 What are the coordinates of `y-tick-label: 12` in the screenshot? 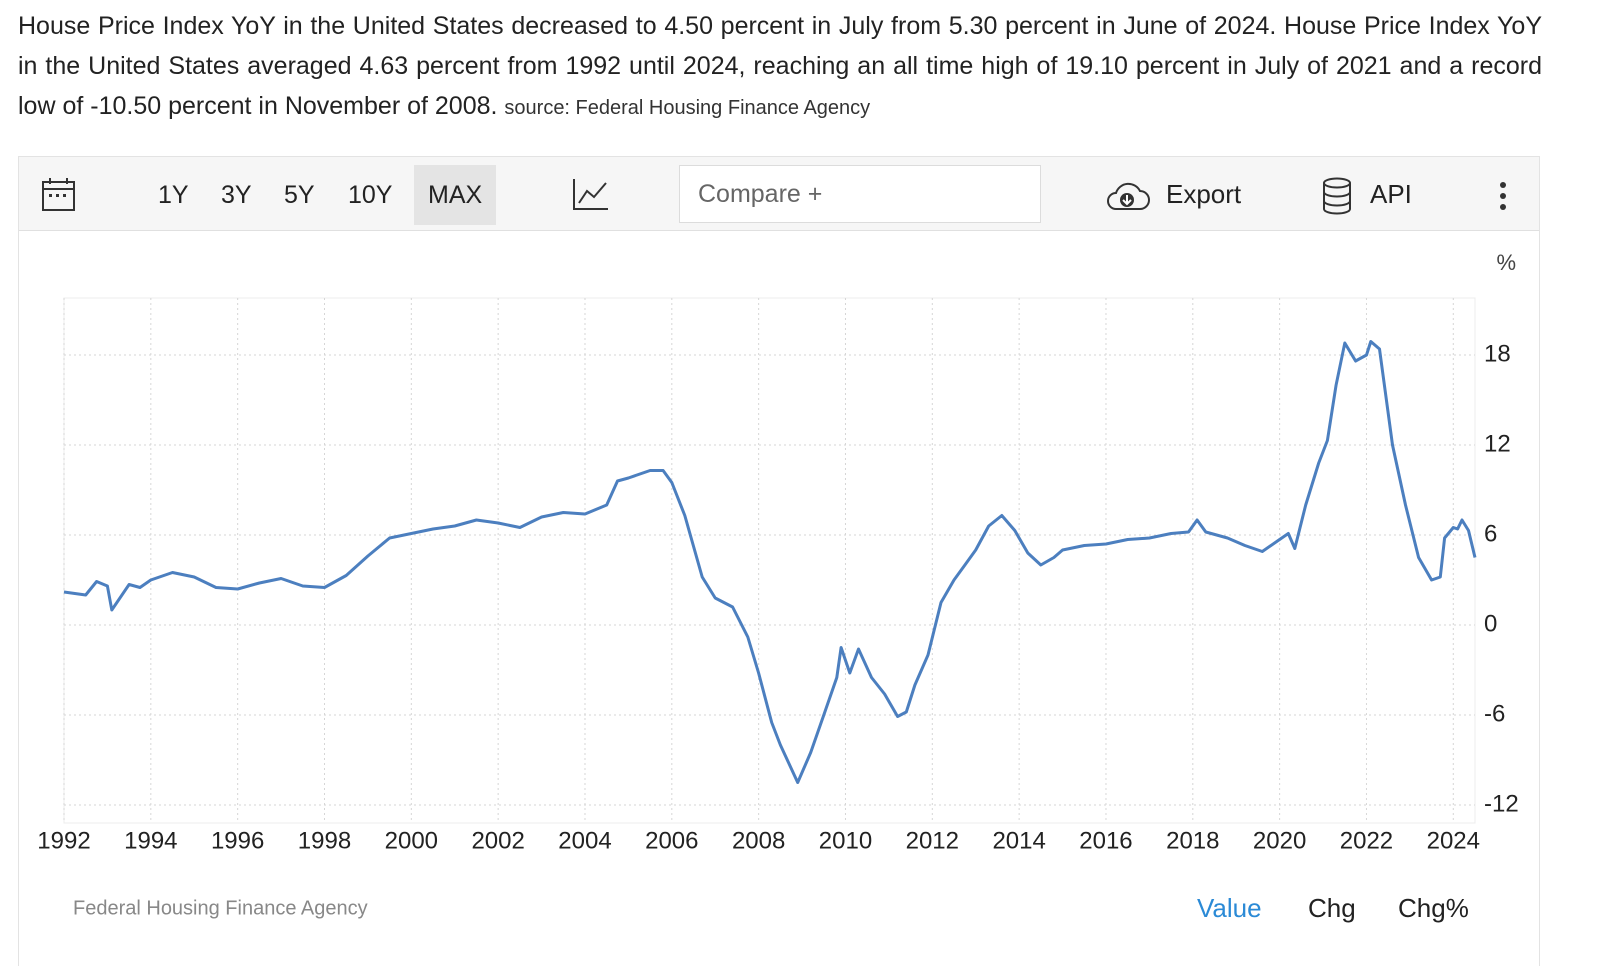 It's located at (1497, 443).